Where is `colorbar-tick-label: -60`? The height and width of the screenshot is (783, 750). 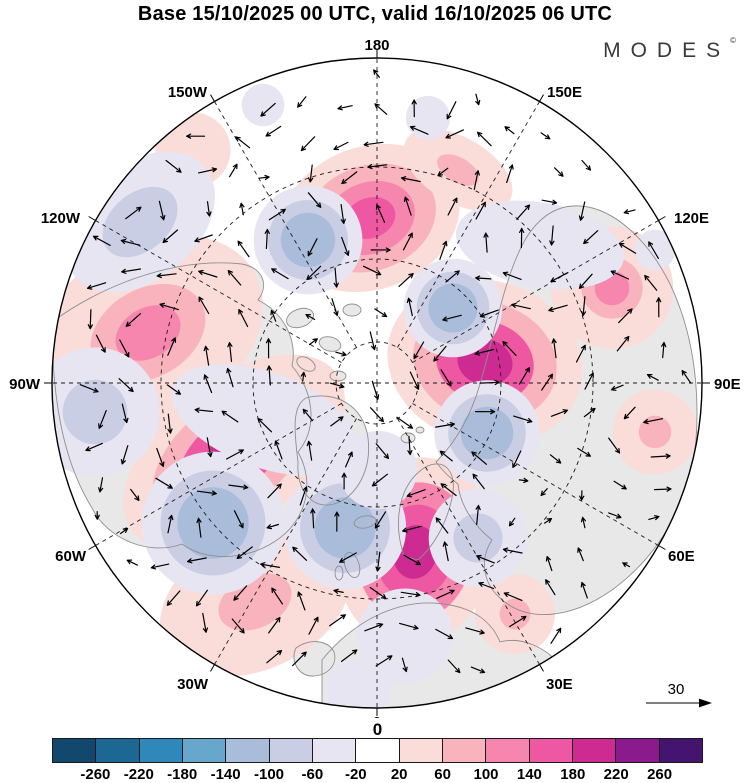
colorbar-tick-label: -60 is located at coordinates (312, 774).